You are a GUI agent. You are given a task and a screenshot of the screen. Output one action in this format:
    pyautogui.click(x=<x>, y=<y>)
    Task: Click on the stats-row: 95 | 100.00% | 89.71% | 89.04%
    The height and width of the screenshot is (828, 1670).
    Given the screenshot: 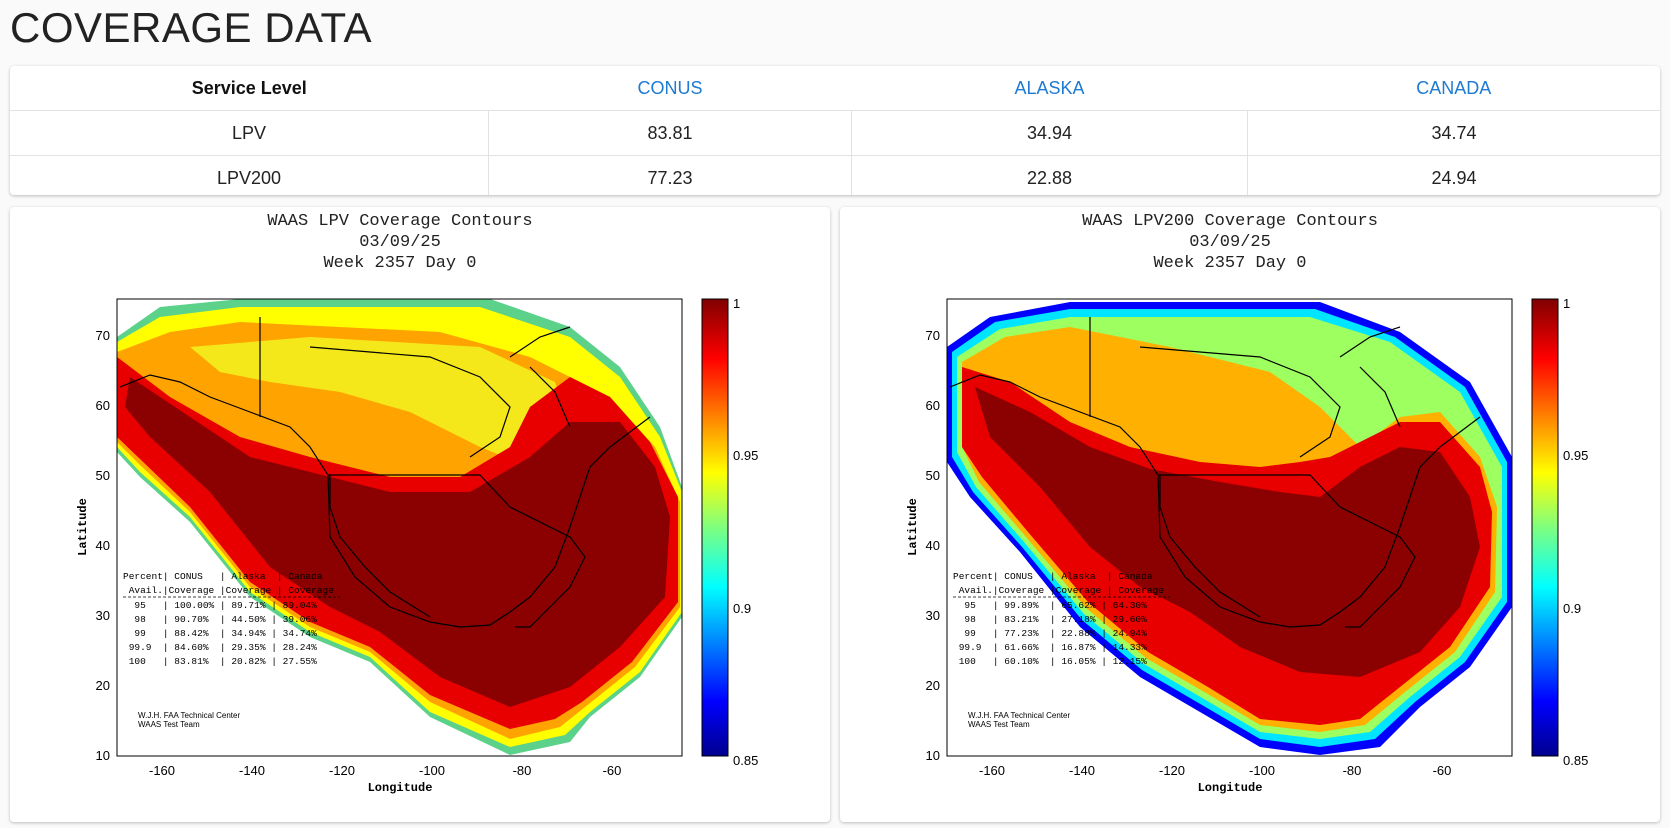 What is the action you would take?
    pyautogui.click(x=220, y=605)
    